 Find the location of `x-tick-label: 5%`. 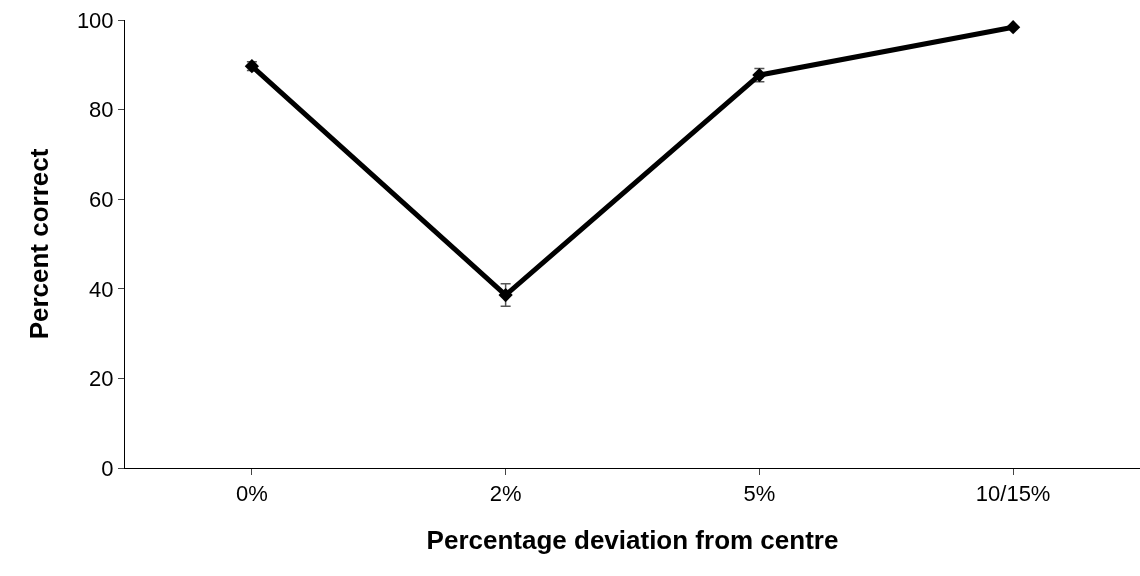

x-tick-label: 5% is located at coordinates (759, 494).